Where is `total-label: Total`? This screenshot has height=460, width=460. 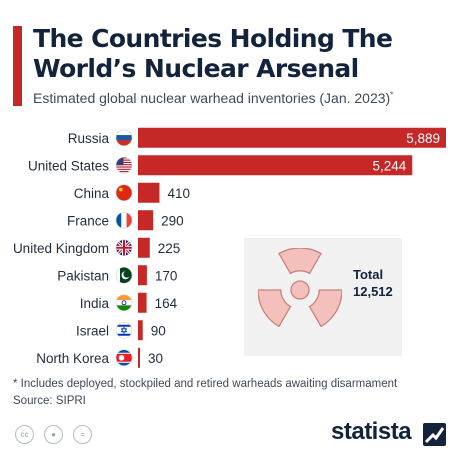
total-label: Total is located at coordinates (368, 274).